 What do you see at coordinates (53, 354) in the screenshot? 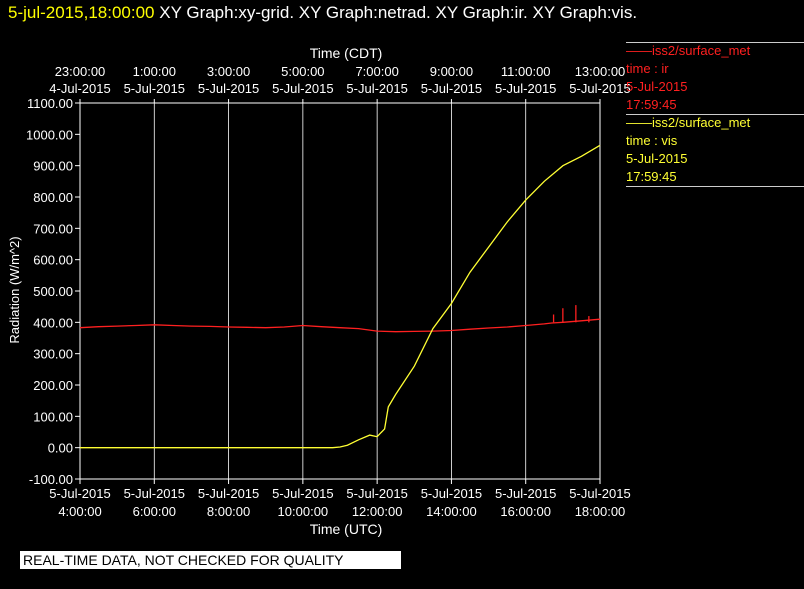
I see `y-tick-label: 300.00` at bounding box center [53, 354].